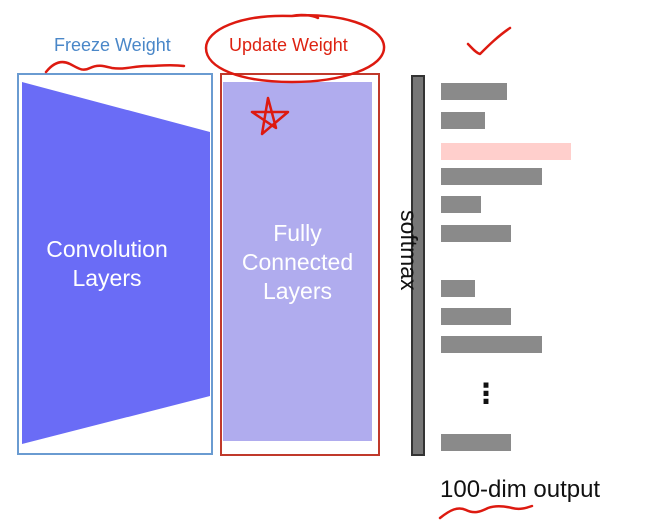  Describe the element at coordinates (270, 116) in the screenshot. I see `star-icon` at that location.